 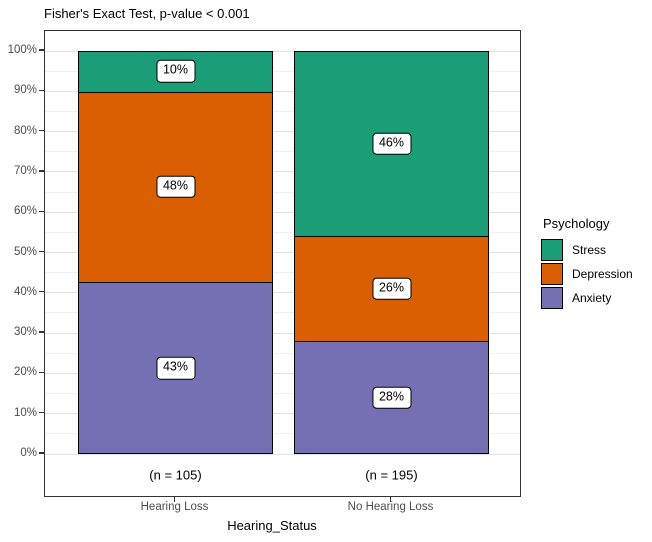 What do you see at coordinates (391, 475) in the screenshot?
I see `count-label: (n = 195)` at bounding box center [391, 475].